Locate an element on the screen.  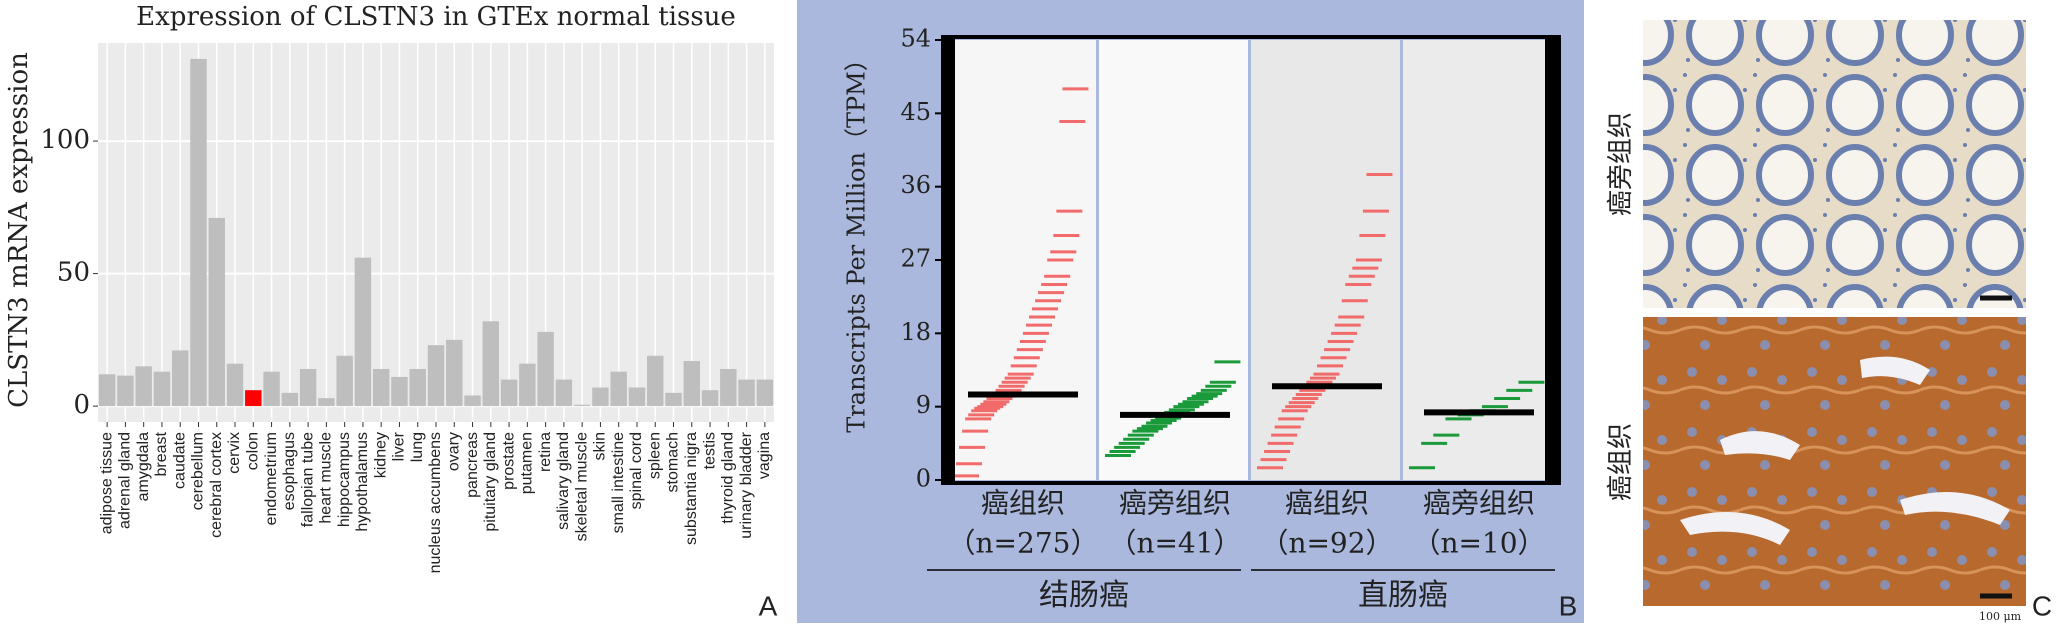
histology-image-tumor is located at coordinates (1834, 461).